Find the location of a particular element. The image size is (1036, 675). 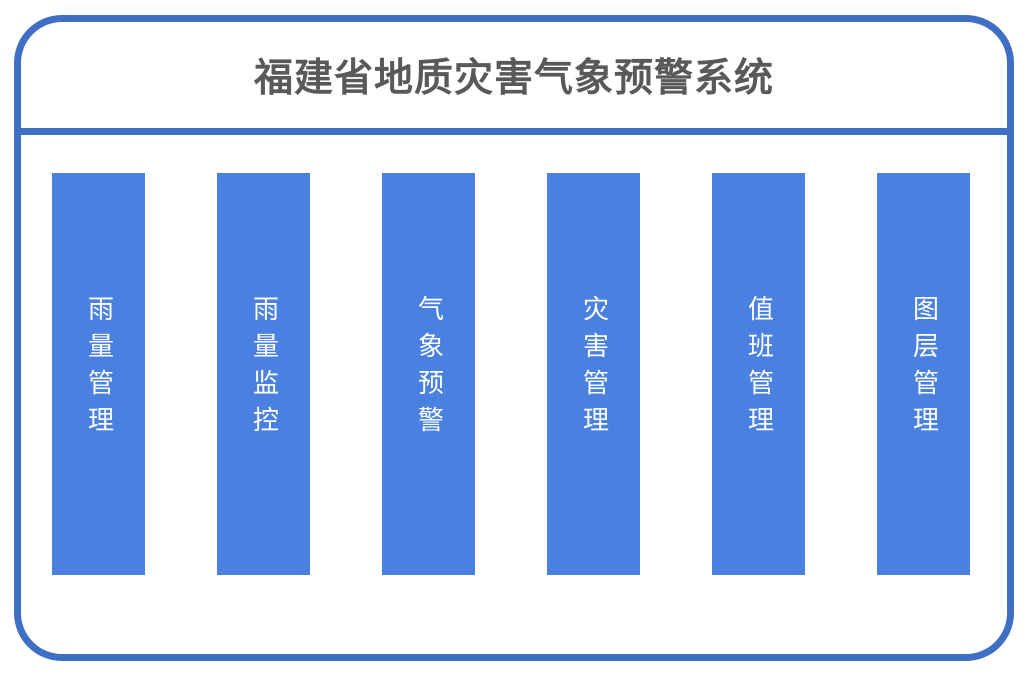

menu-item-layer-management: 图层管理 is located at coordinates (923, 374).